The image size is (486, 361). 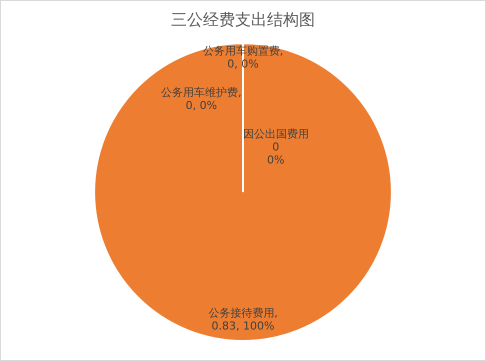 What do you see at coordinates (202, 105) in the screenshot?
I see `text: 0, 0%` at bounding box center [202, 105].